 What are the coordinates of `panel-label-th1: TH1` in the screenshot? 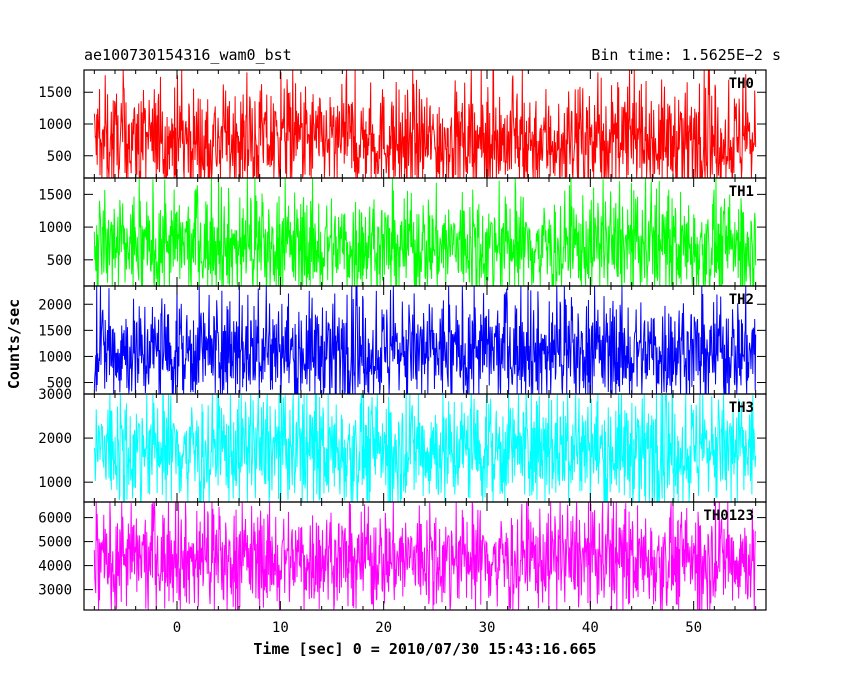 It's located at (741, 192).